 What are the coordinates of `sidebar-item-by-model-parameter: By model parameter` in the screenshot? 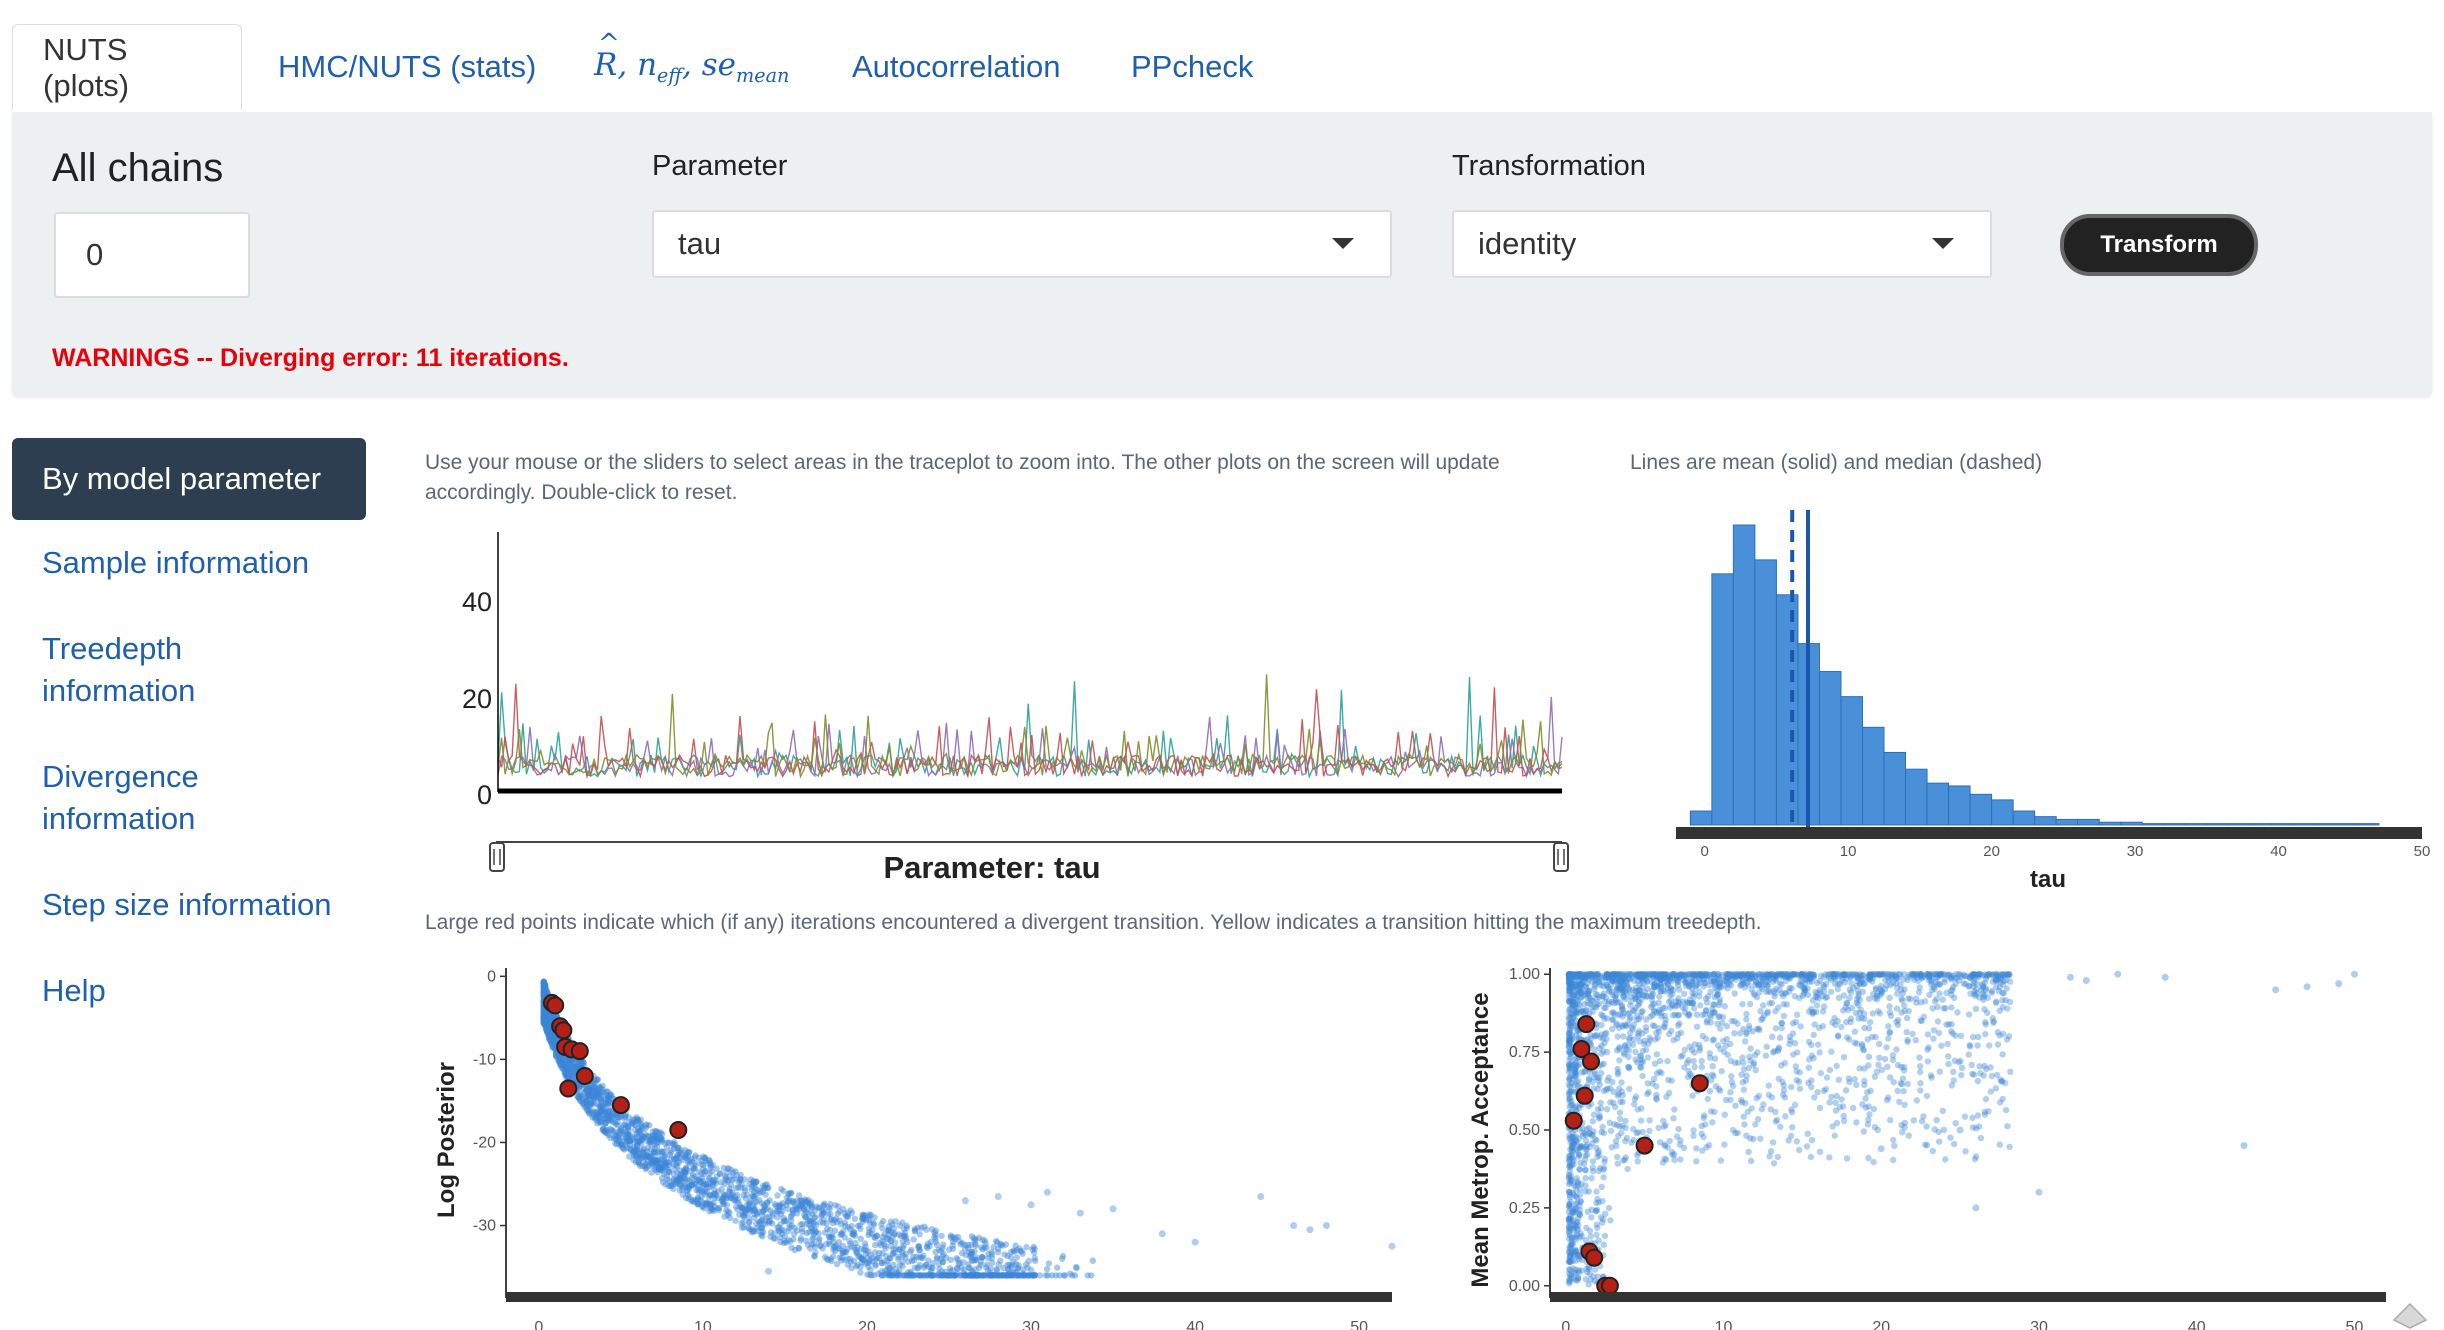 It's located at (189, 479).